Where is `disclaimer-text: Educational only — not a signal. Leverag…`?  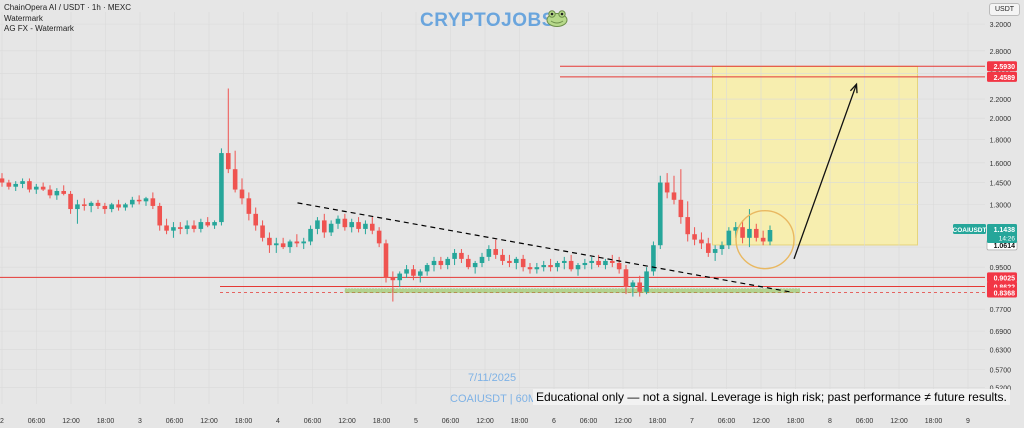 disclaimer-text: Educational only — not a signal. Leverag… is located at coordinates (771, 397).